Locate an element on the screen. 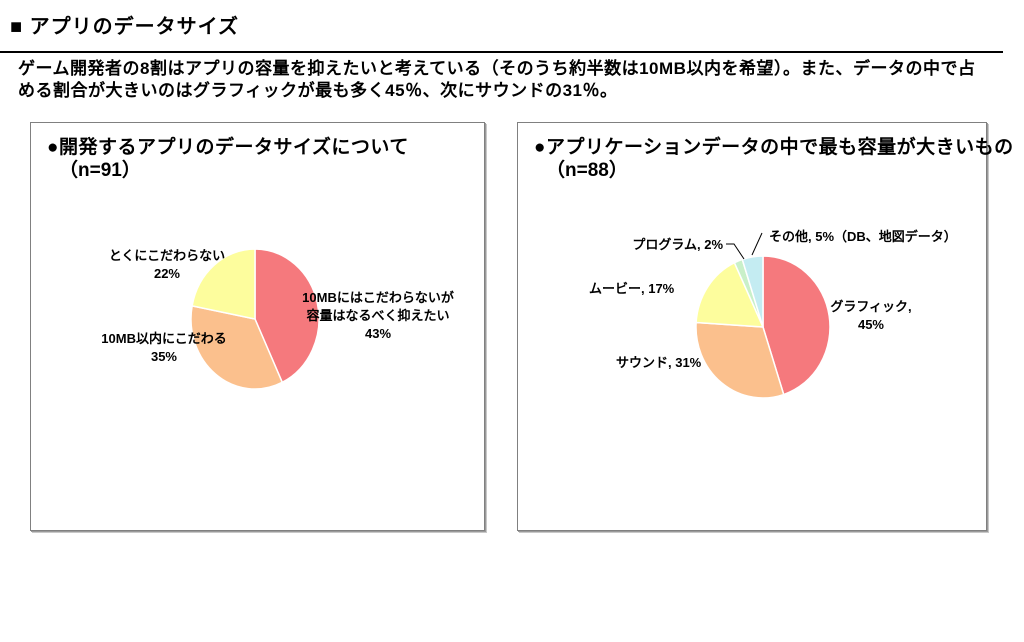 The image size is (1024, 642). summary-line-2: める割合が大きいのはグラフィックが最も多く45％、次にサウンドの31％。 is located at coordinates (318, 90).